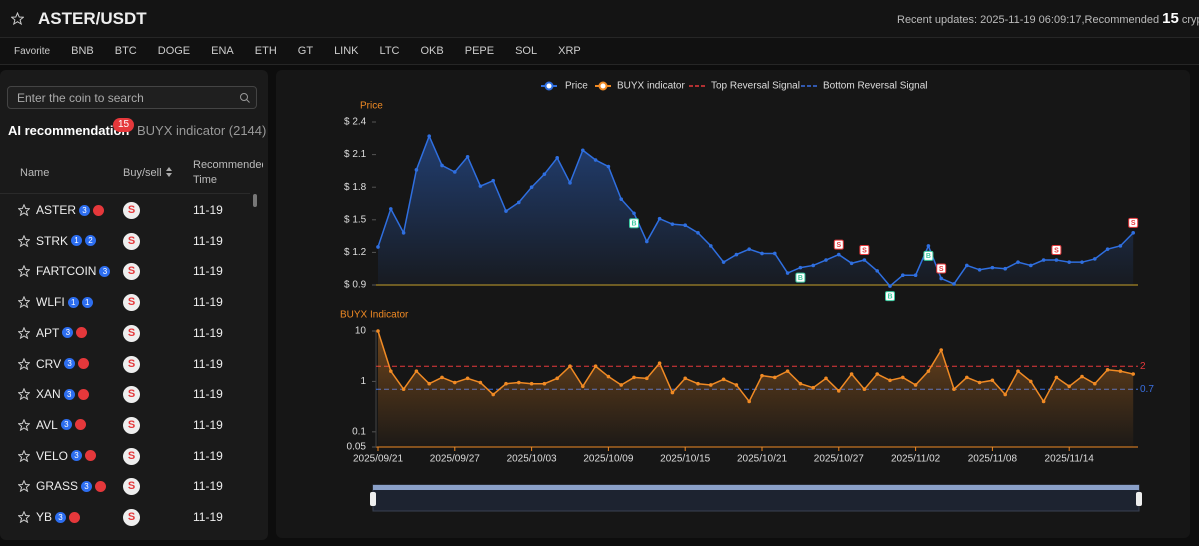 This screenshot has height=546, width=1199. Describe the element at coordinates (222, 51) in the screenshot. I see `coin-tab: ENA` at that location.